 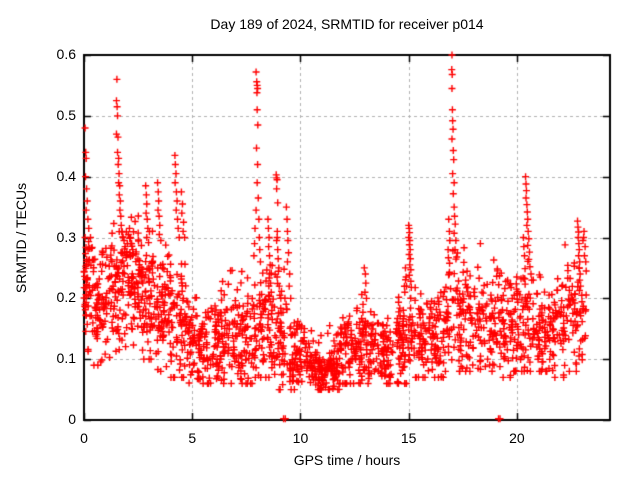 What do you see at coordinates (66, 175) in the screenshot?
I see `y-tick-label: 0.4` at bounding box center [66, 175].